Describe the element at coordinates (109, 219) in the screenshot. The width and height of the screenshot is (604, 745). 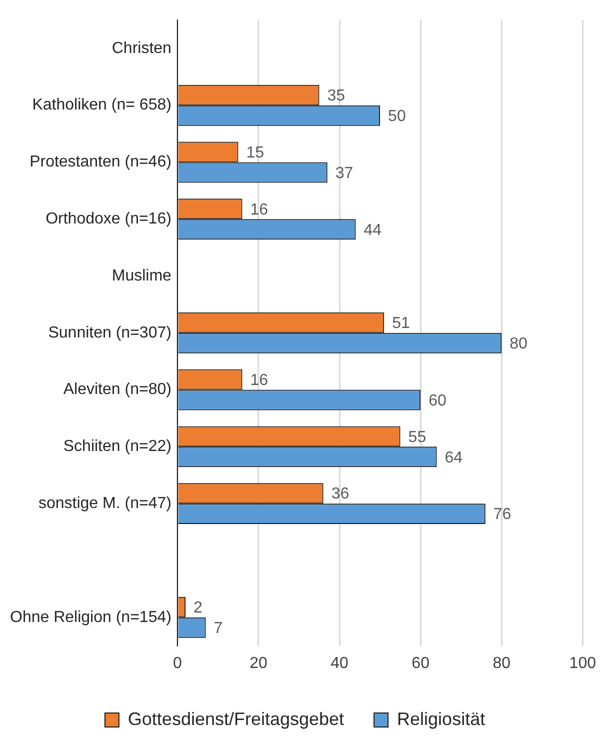
I see `y-tick-label: Orthodoxe (n=16)` at that location.